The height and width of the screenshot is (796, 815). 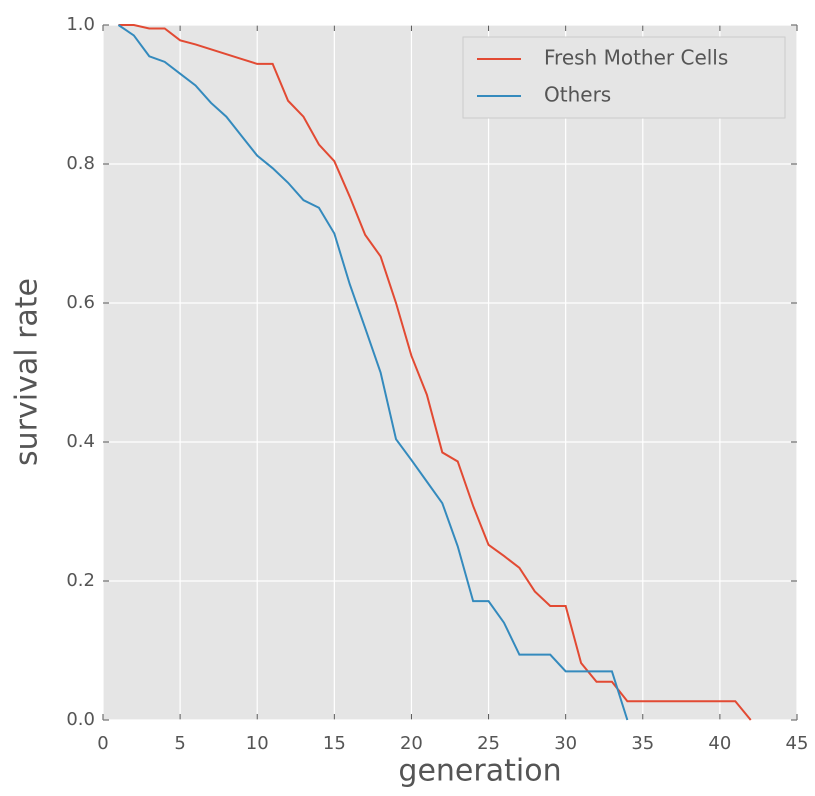 What do you see at coordinates (488, 743) in the screenshot?
I see `x-tick-label: 25` at bounding box center [488, 743].